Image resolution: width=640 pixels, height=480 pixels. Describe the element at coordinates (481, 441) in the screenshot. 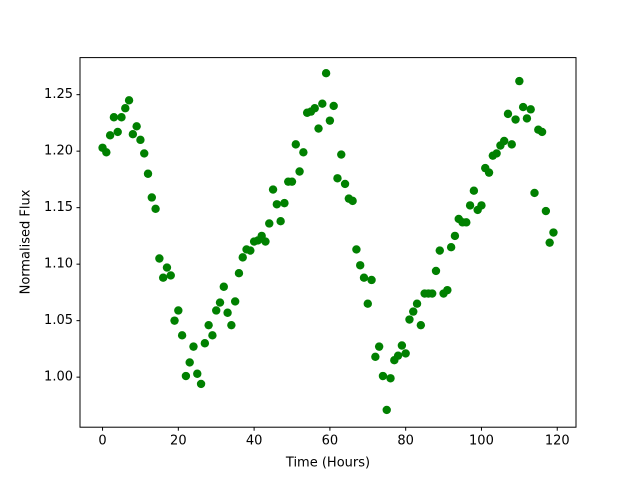

I see `x-tick-label: 100` at that location.